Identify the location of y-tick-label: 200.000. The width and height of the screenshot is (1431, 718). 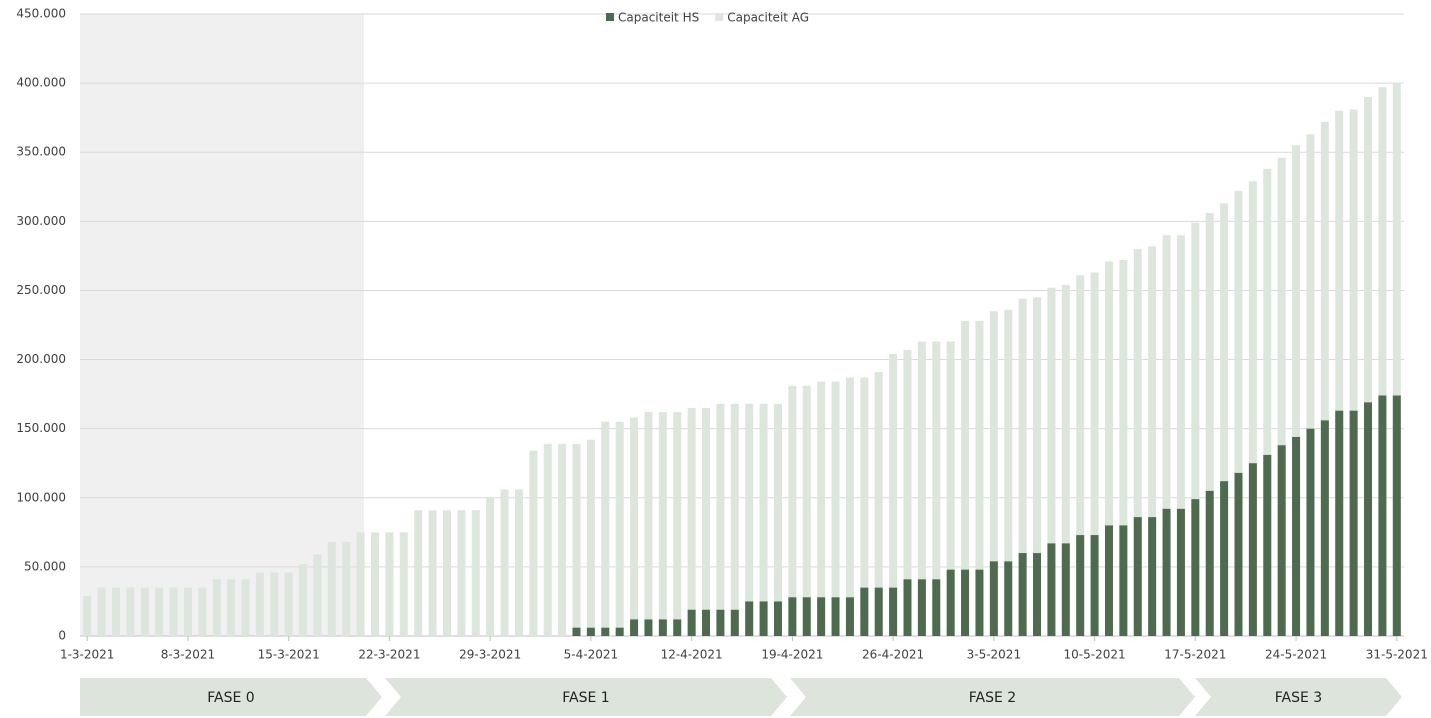
(41, 359).